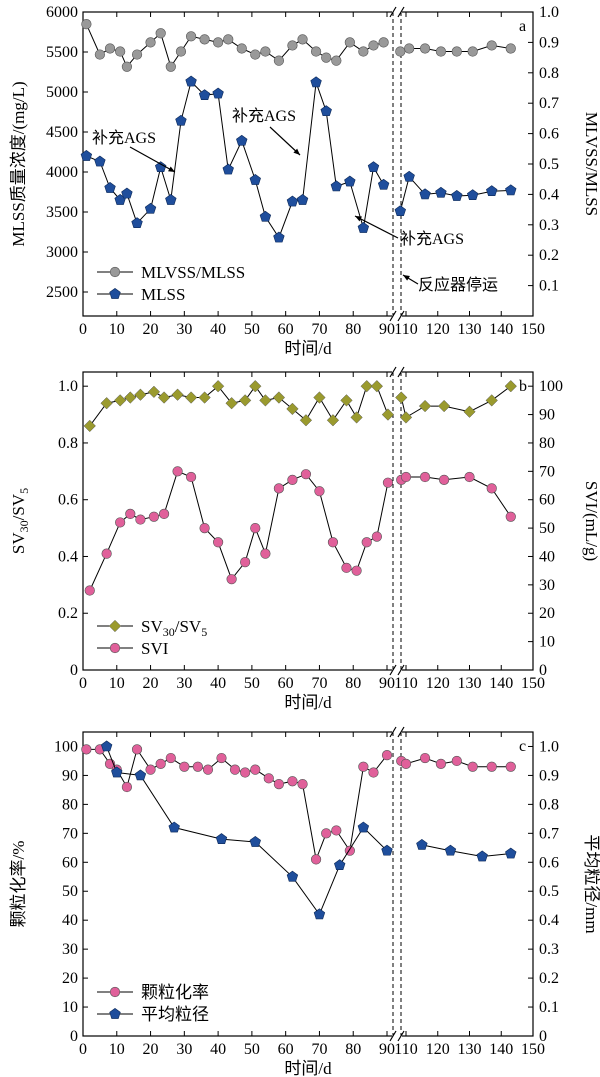 This screenshot has width=600, height=1077. I want to click on y-left-axis-title: SV30/SV5, so click(20, 521).